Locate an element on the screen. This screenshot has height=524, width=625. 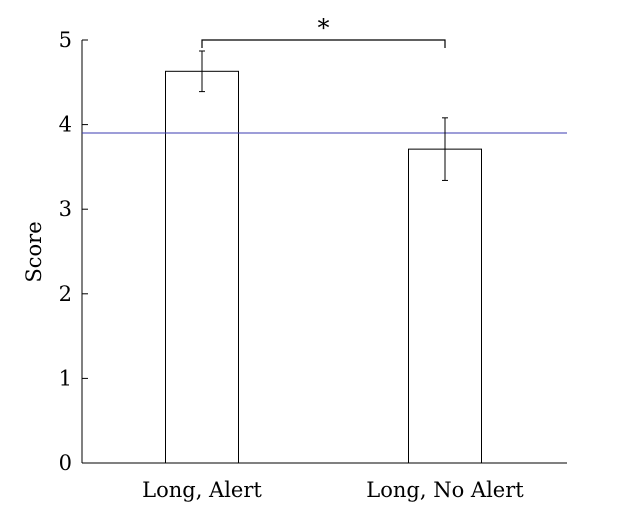
y-tick-label: 0 is located at coordinates (65, 463).